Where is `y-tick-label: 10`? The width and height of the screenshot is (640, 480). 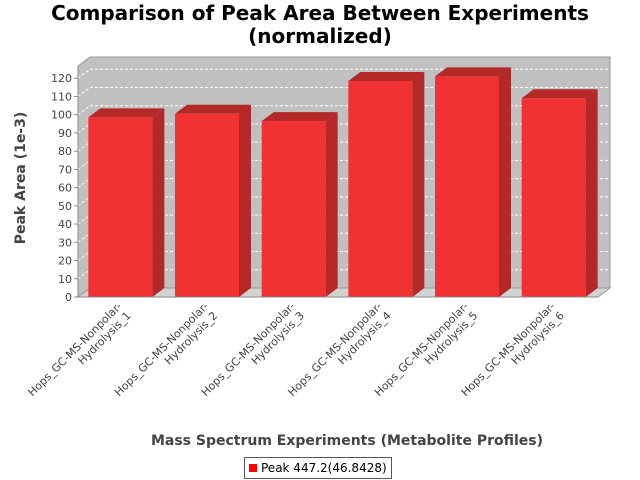
y-tick-label: 10 is located at coordinates (65, 279).